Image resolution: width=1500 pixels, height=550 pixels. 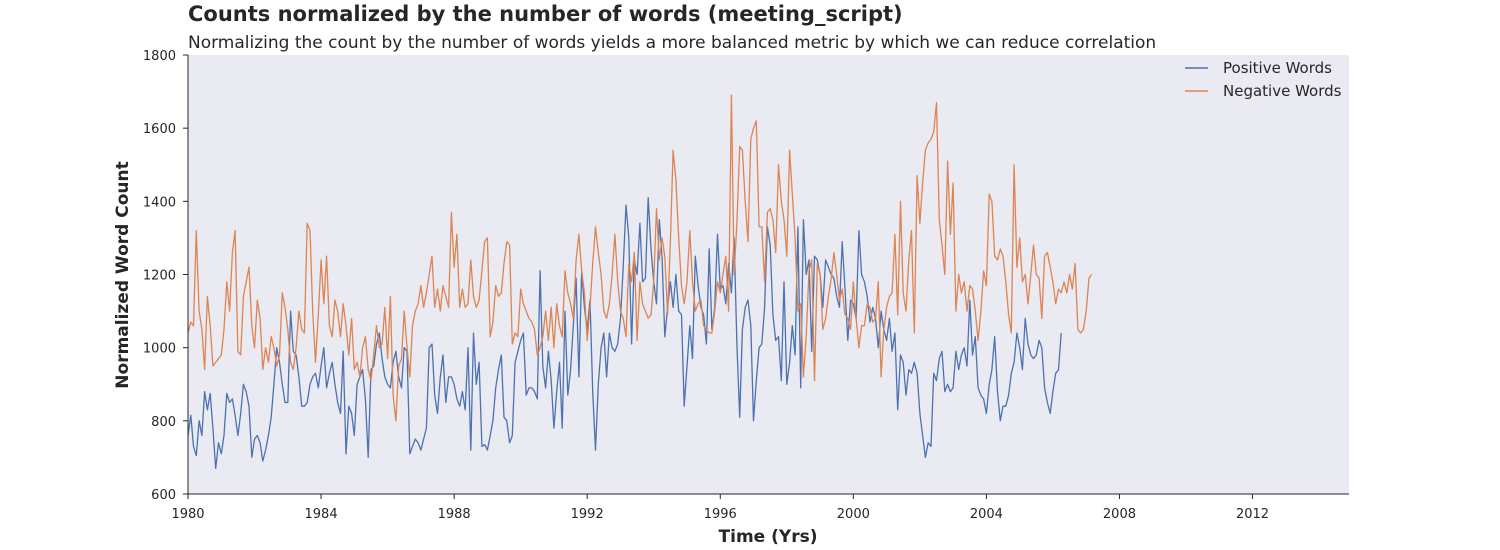 What do you see at coordinates (187, 514) in the screenshot?
I see `x-tick-label: 1980` at bounding box center [187, 514].